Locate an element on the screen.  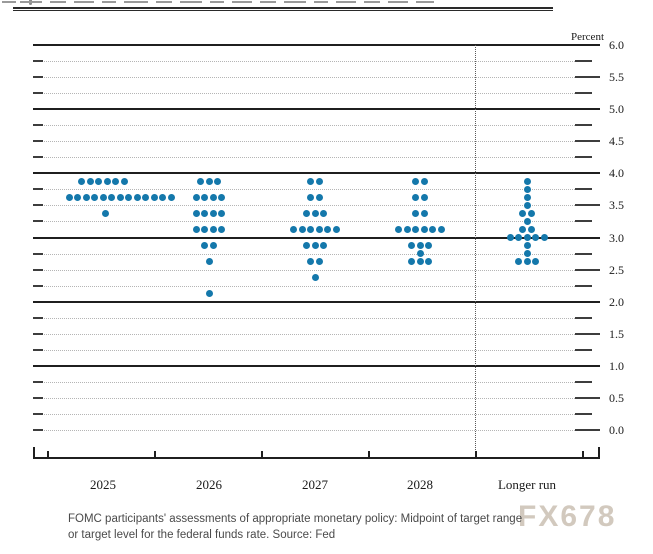
gridline-right-cap-5.75 is located at coordinates (583, 61).